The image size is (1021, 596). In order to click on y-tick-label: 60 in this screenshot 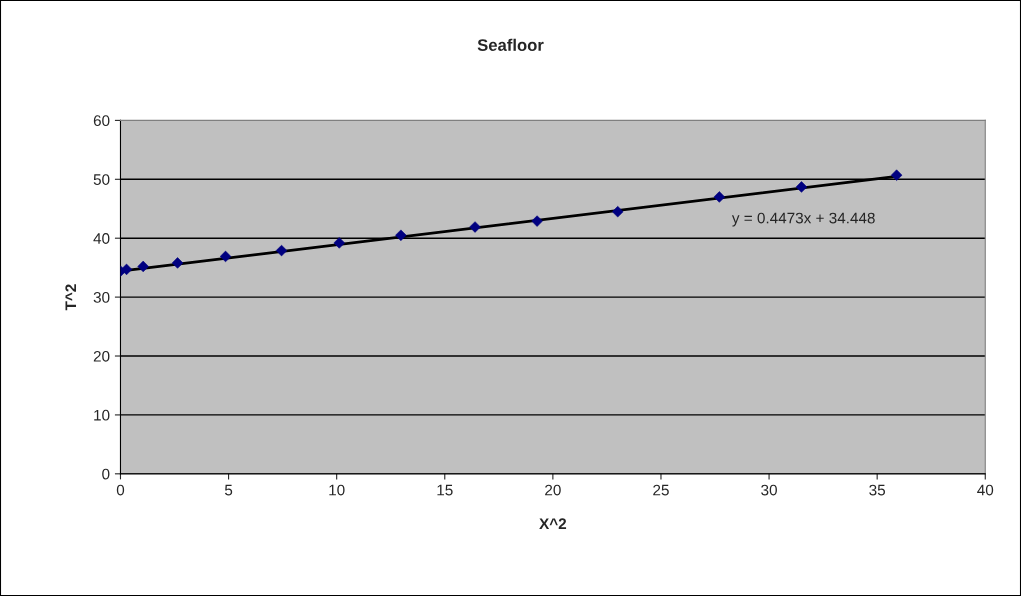, I will do `click(101, 121)`.